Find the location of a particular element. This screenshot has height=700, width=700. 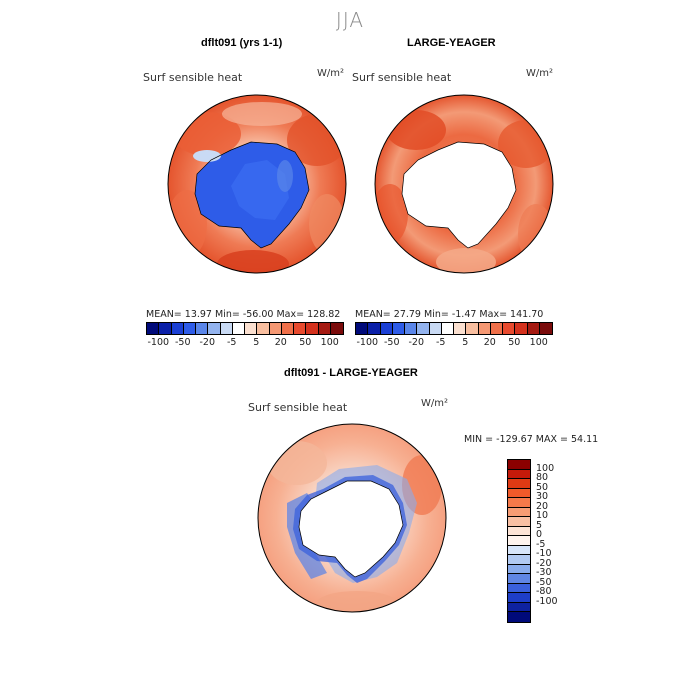

season-title: JJA is located at coordinates (350, 20).